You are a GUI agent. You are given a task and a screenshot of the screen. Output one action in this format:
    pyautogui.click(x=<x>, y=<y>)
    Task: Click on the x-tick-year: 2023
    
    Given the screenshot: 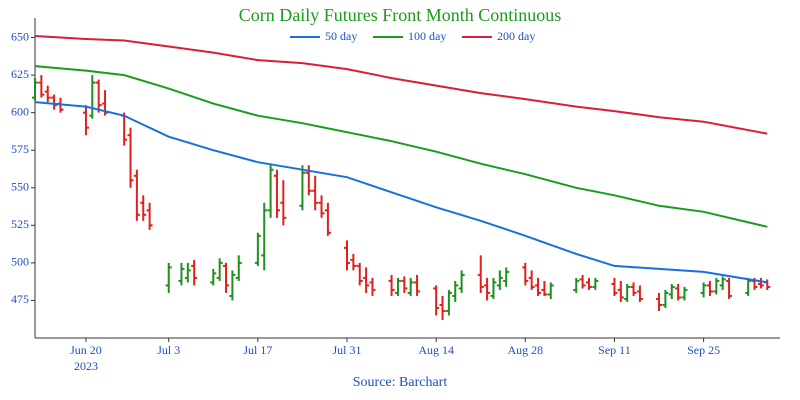 What is the action you would take?
    pyautogui.click(x=86, y=366)
    